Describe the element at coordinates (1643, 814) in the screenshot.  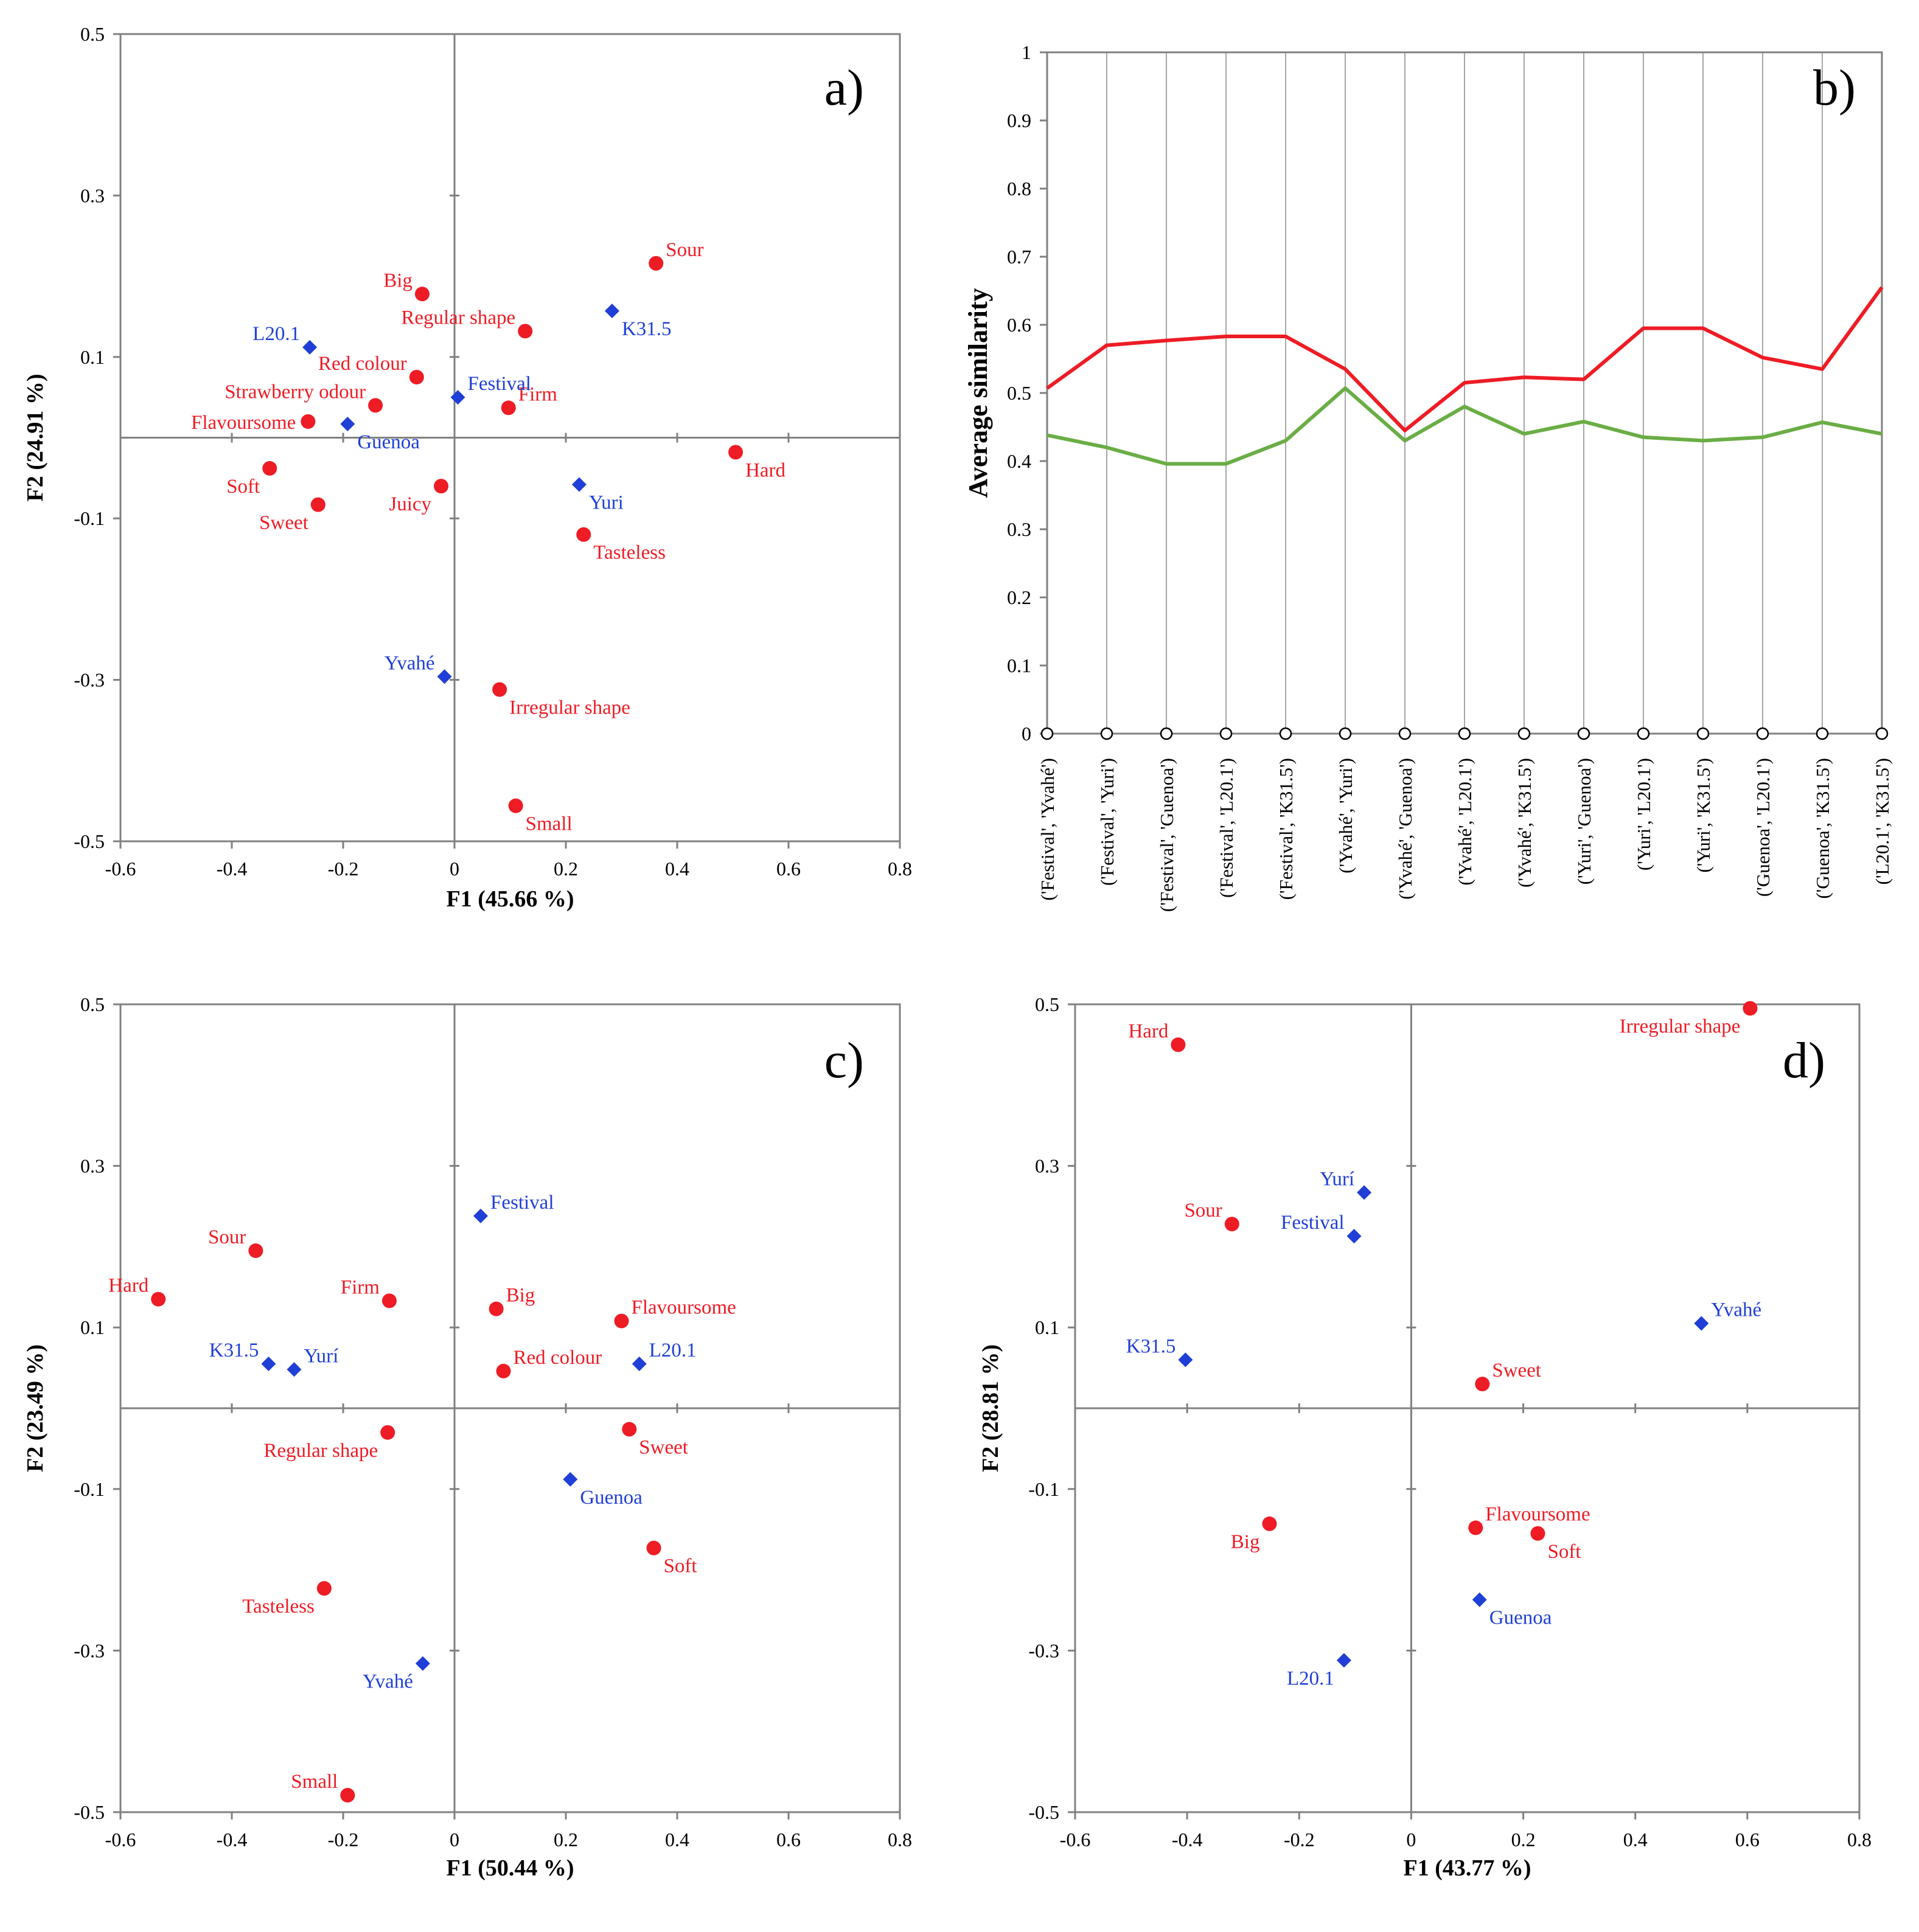
I see `category-label: ('Yuri', 'L20.1')` at that location.